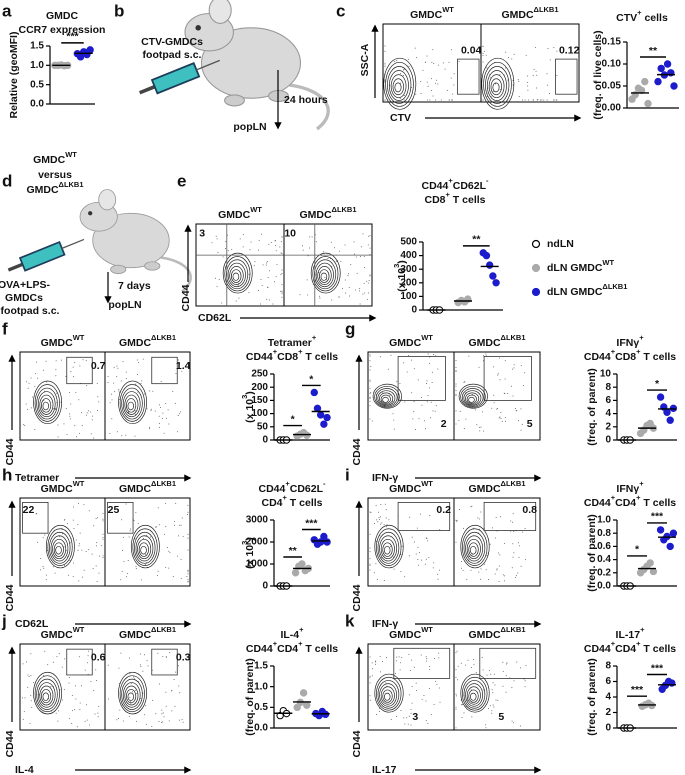  I want to click on panel-letter: h, so click(7, 474).